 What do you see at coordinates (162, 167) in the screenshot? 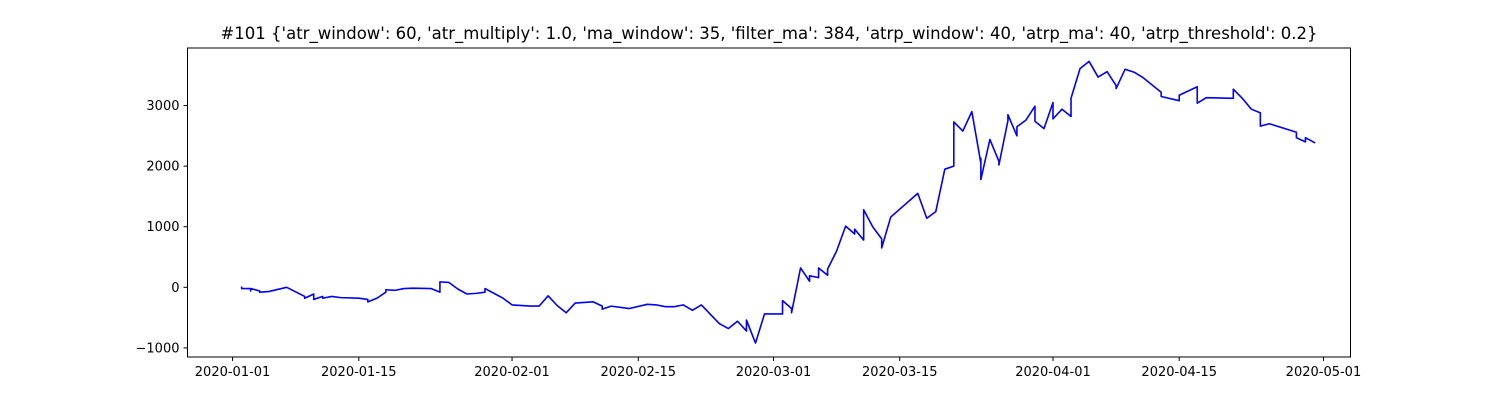
I see `y-tick-label: 2000` at bounding box center [162, 167].